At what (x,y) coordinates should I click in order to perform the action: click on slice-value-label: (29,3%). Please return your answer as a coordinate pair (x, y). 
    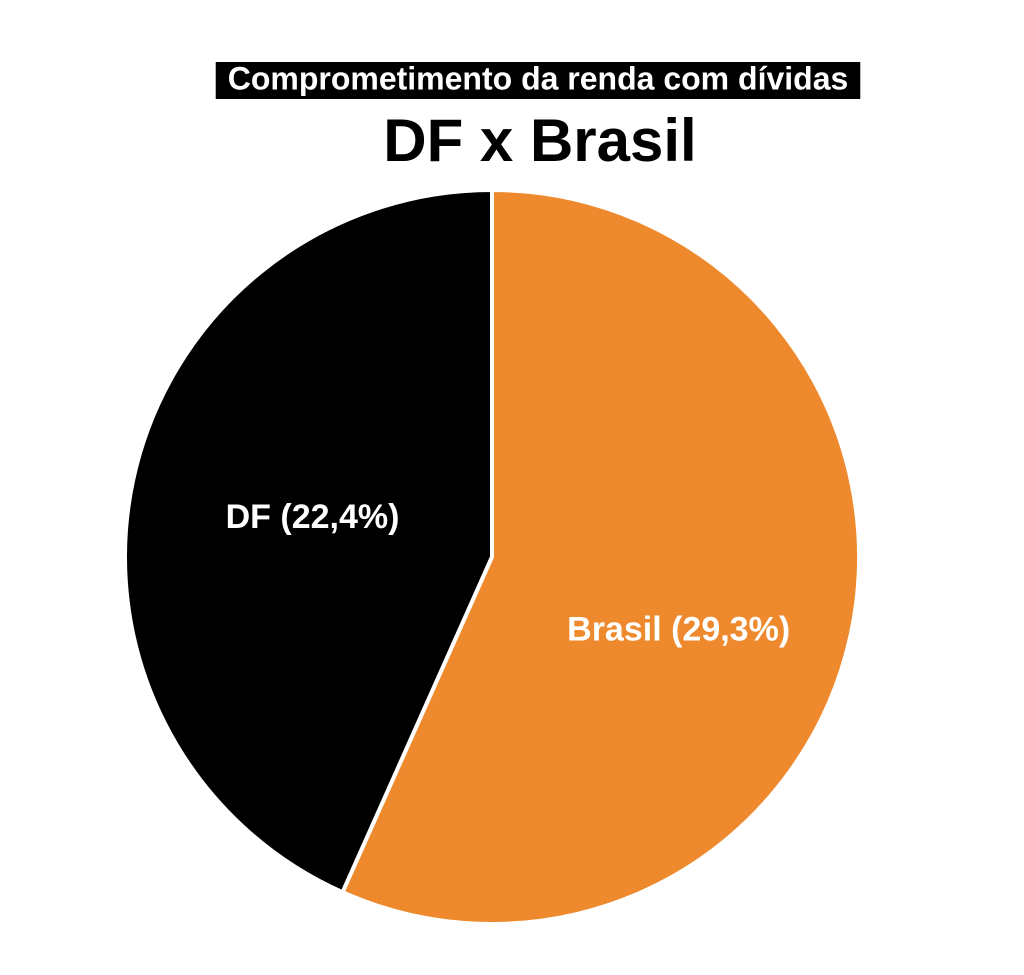
    Looking at the image, I should click on (730, 630).